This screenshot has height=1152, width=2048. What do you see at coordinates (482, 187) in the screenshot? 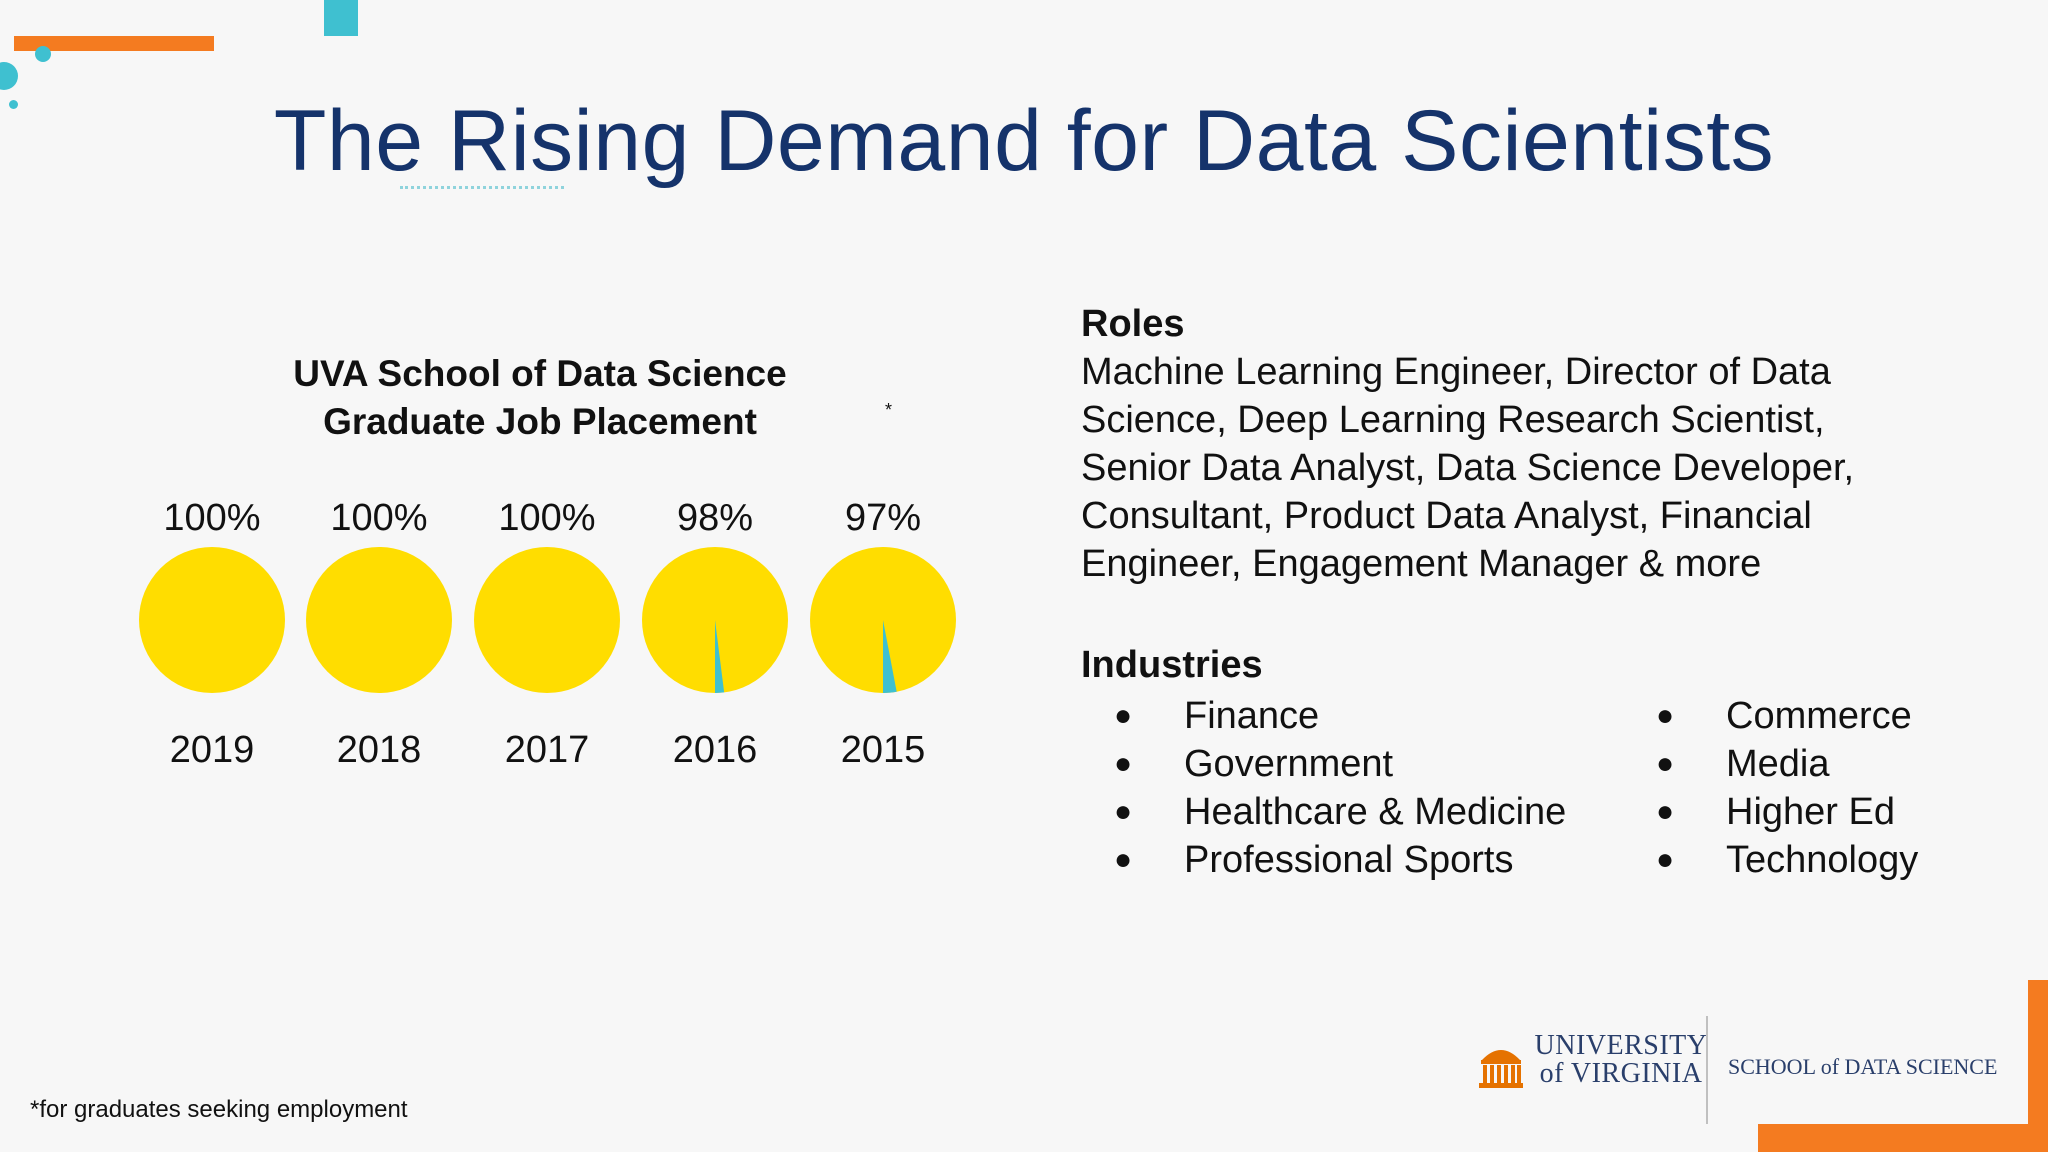
I see `decorative-dotted-line` at bounding box center [482, 187].